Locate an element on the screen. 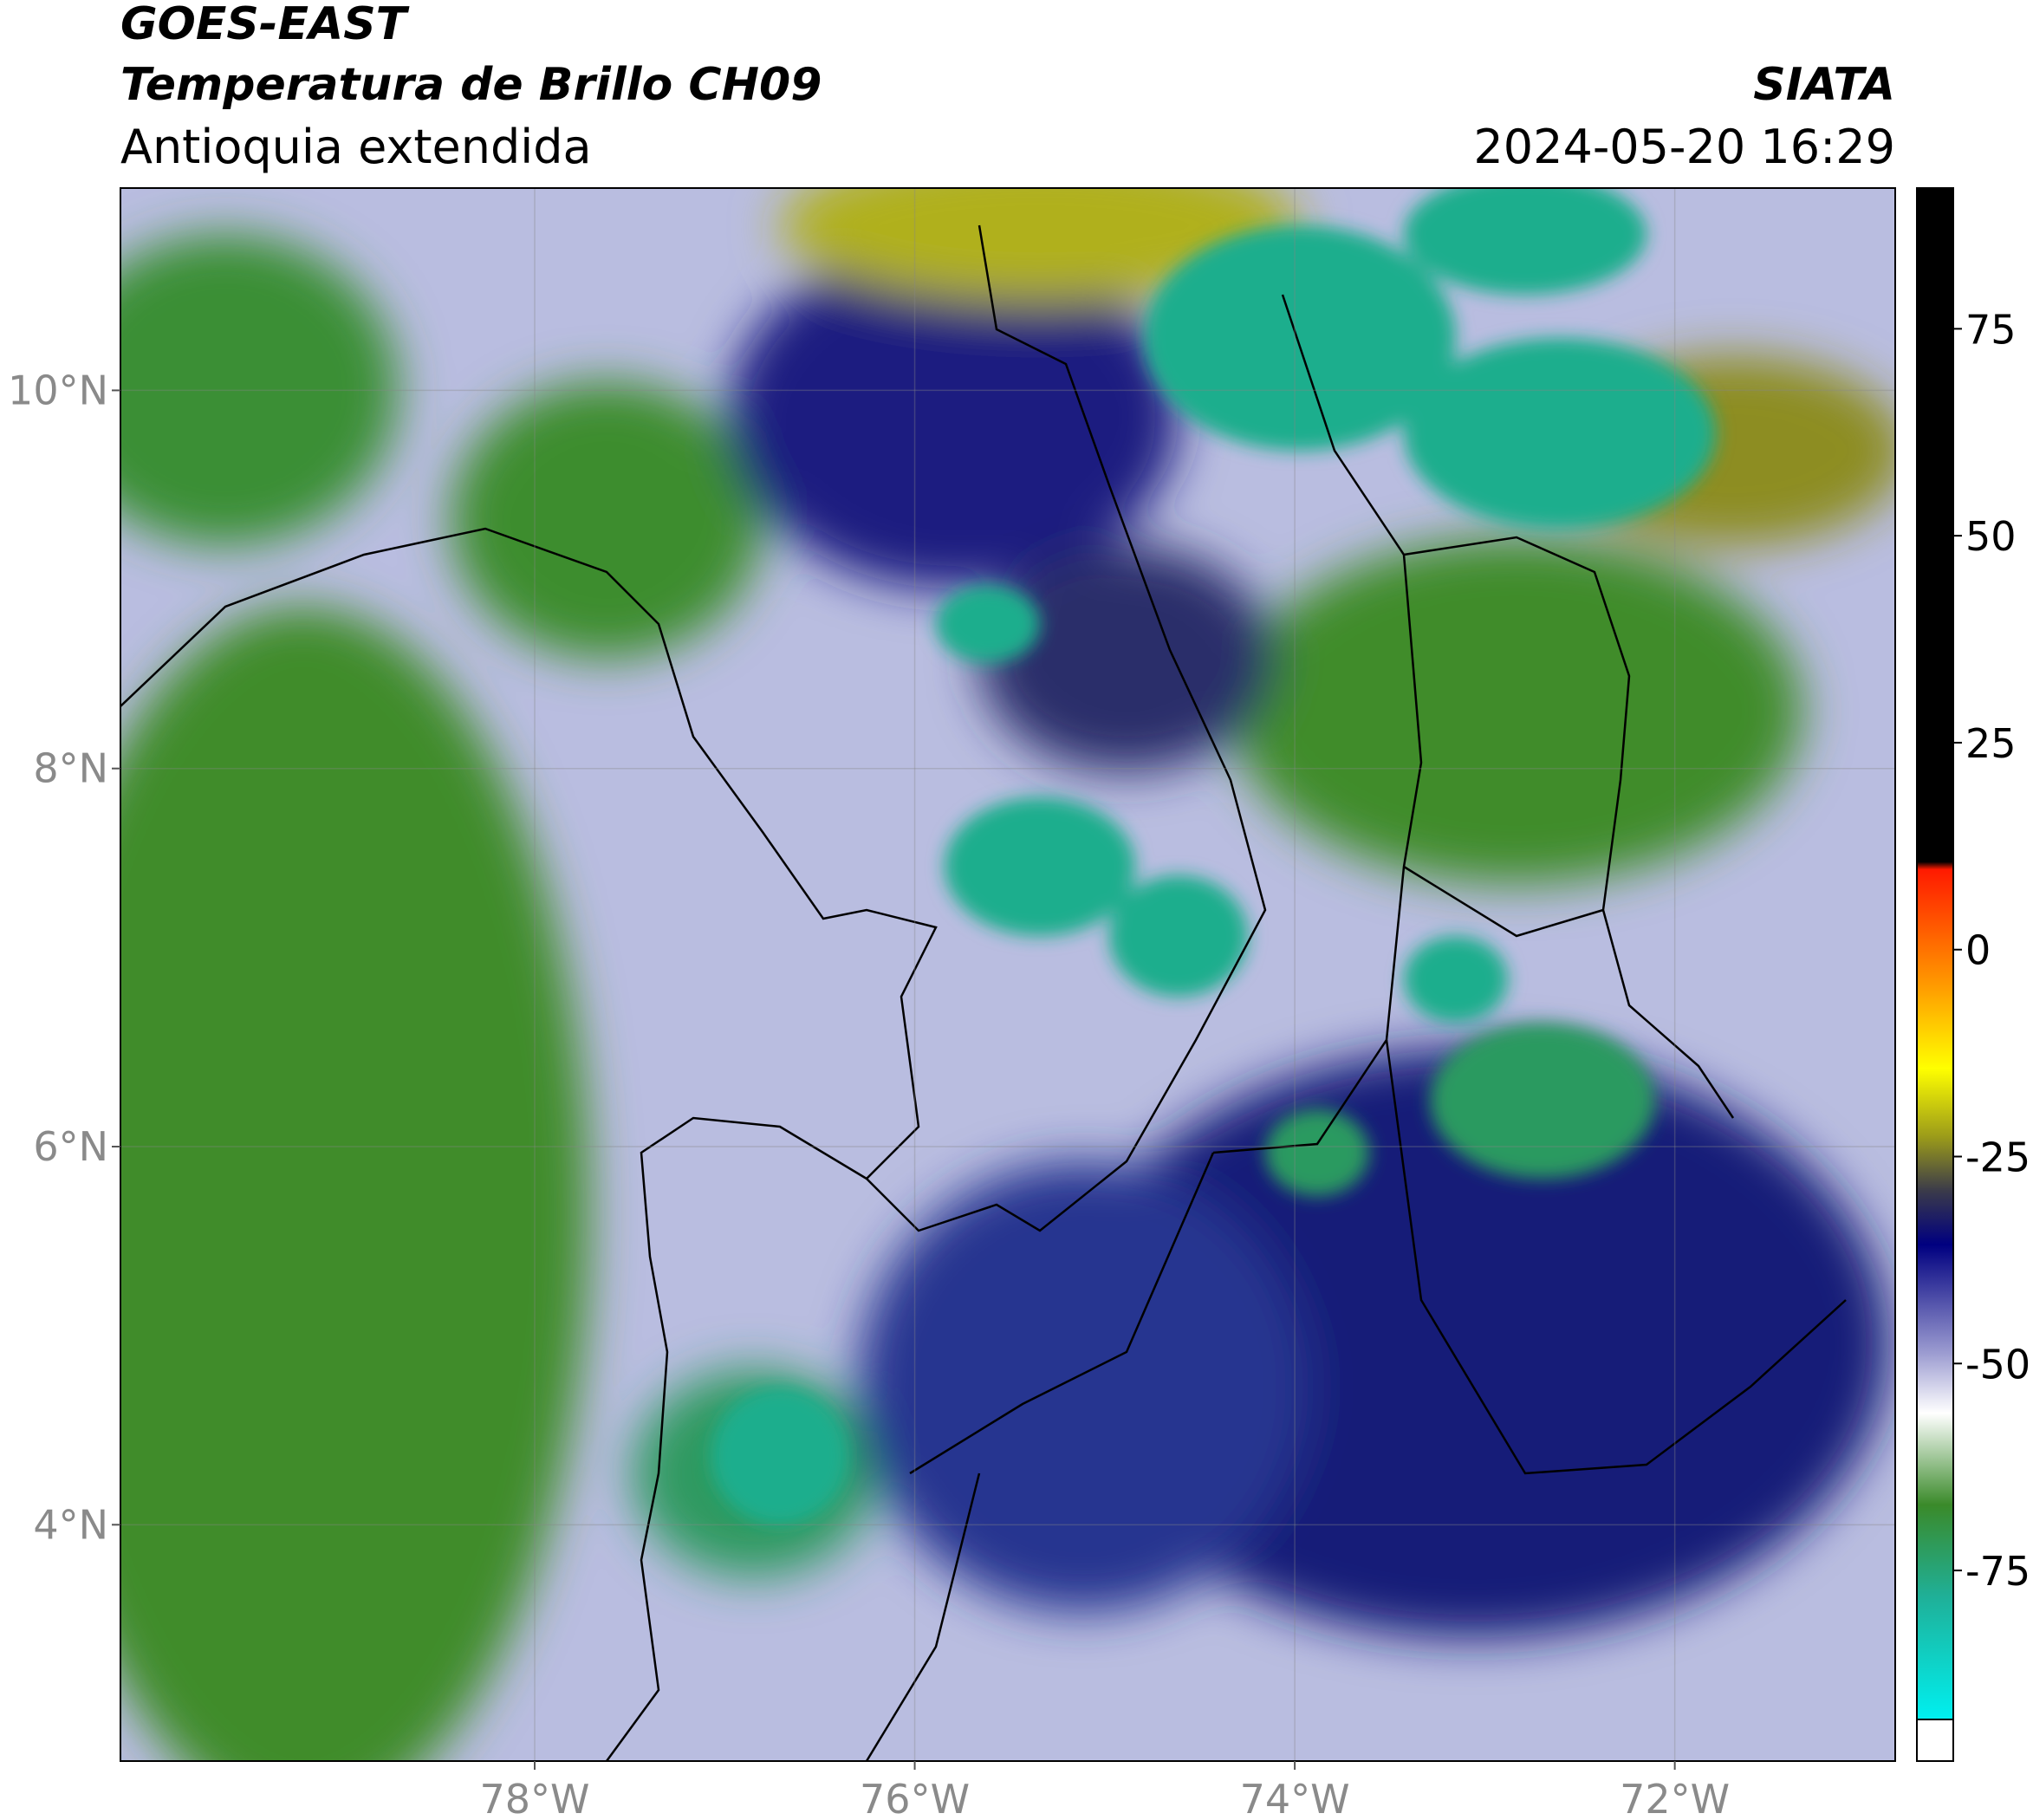 The width and height of the screenshot is (2033, 1820). colorbar-tick-label: 75 is located at coordinates (1991, 329).